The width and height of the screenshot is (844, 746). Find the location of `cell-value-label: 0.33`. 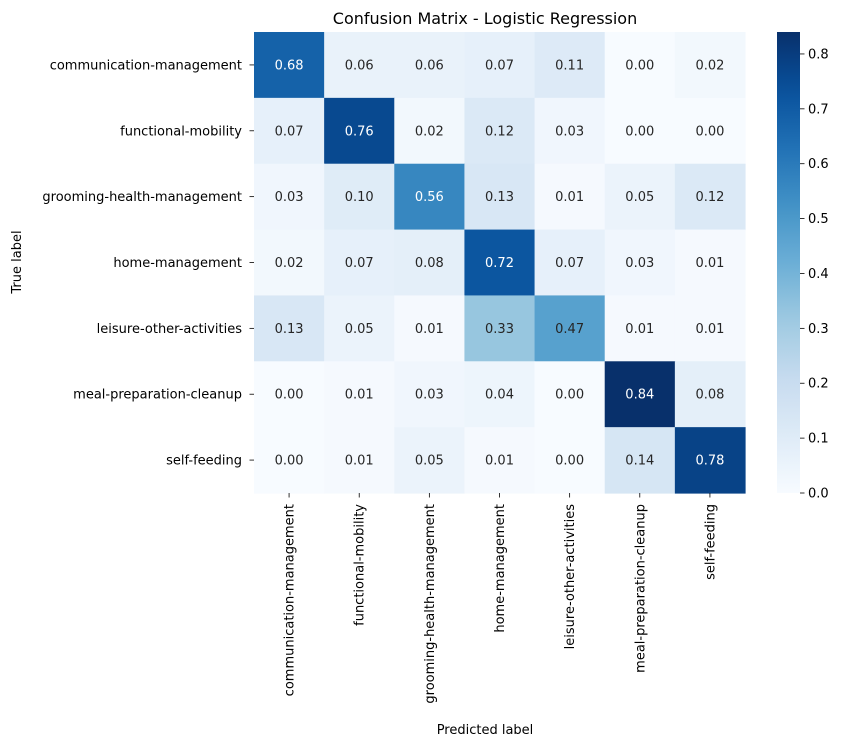

cell-value-label: 0.33 is located at coordinates (499, 329).